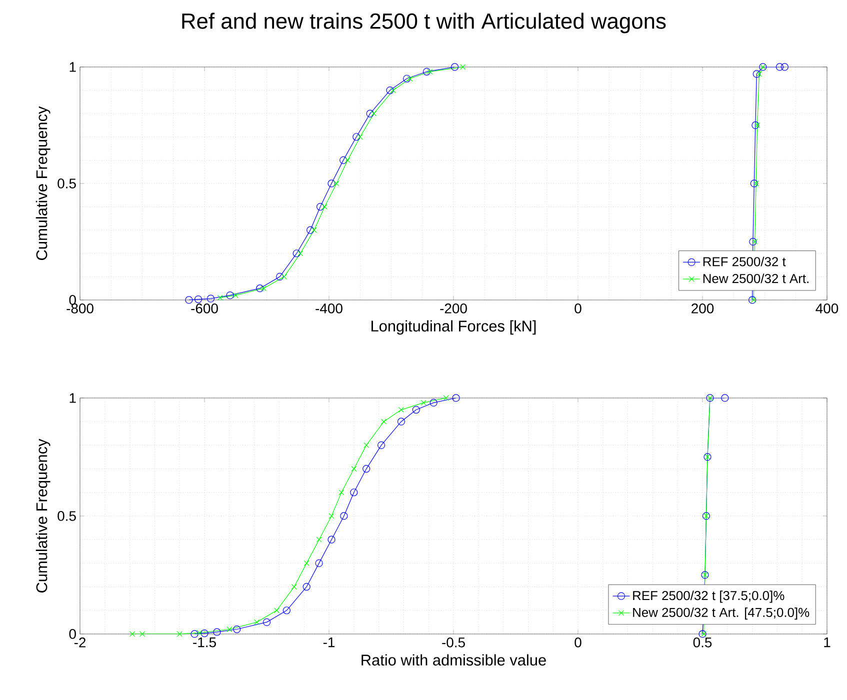 This screenshot has width=847, height=700. What do you see at coordinates (827, 643) in the screenshot?
I see `x-tick-label: 1` at bounding box center [827, 643].